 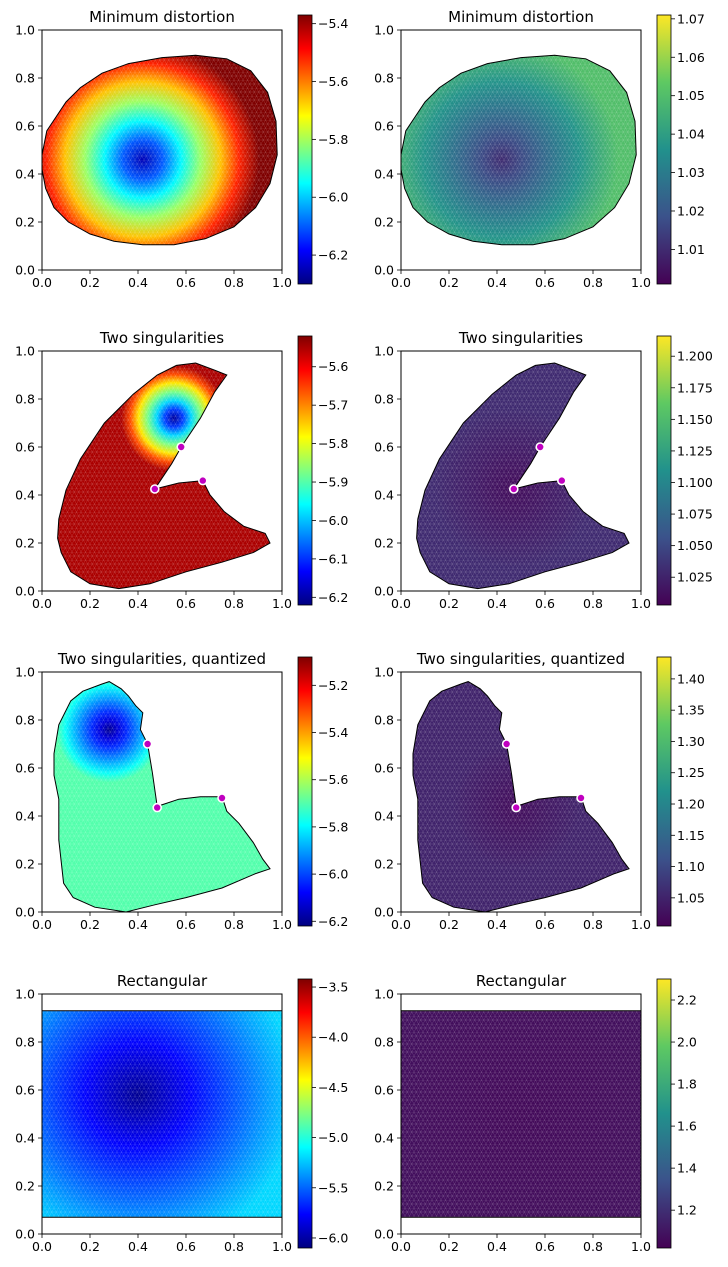 What do you see at coordinates (691, 57) in the screenshot?
I see `colorbar-tick-label: 1.06` at bounding box center [691, 57].